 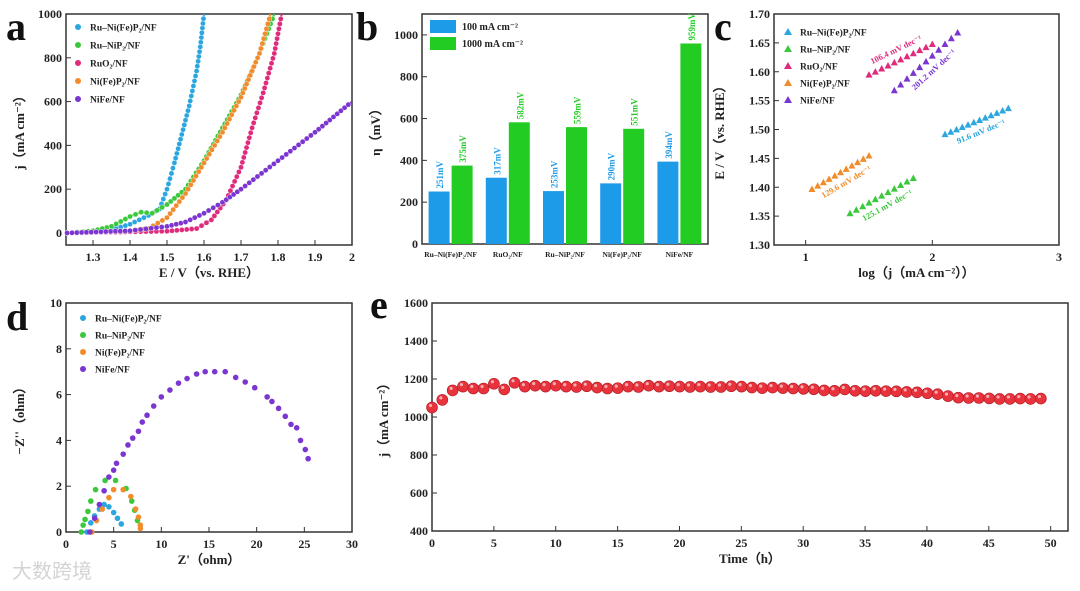 What do you see at coordinates (788, 31) in the screenshot?
I see `legend-marker` at bounding box center [788, 31].